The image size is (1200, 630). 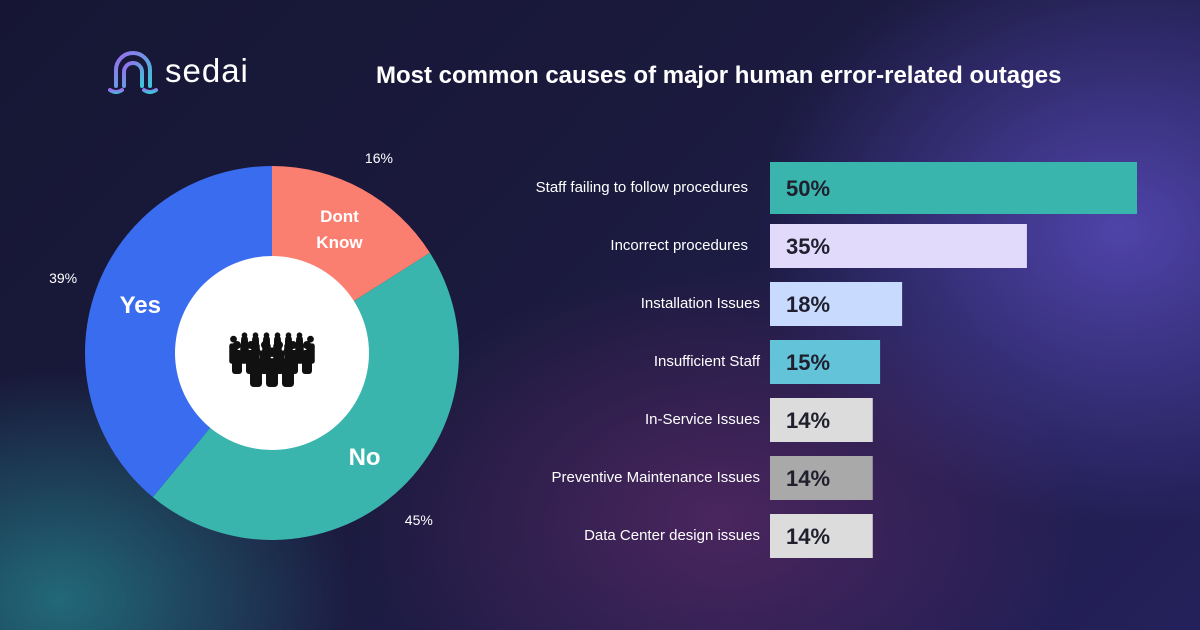 I want to click on bar-value-label: 50%, so click(x=808, y=188).